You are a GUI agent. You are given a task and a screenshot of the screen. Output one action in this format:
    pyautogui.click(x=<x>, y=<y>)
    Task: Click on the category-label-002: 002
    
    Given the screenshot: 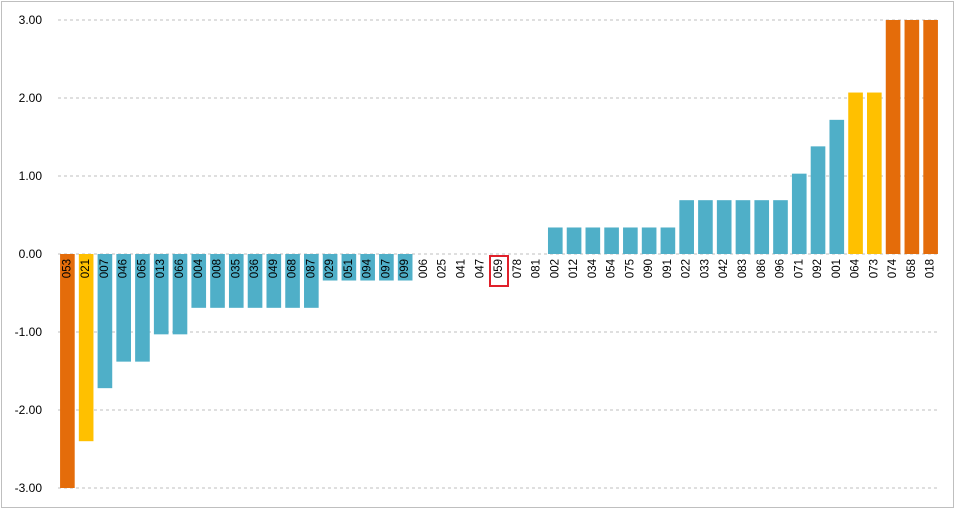 What is the action you would take?
    pyautogui.click(x=555, y=268)
    